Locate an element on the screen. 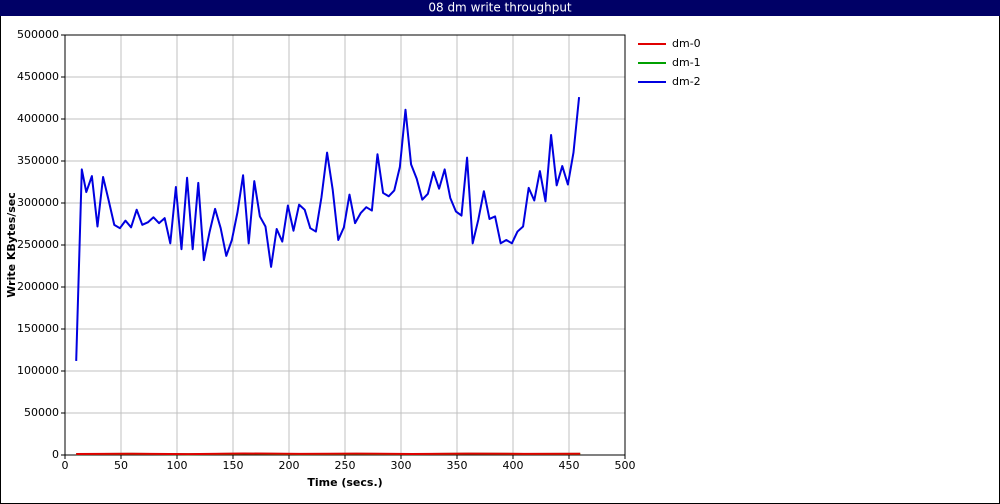  y-tick-label: 350000 is located at coordinates (38, 160).